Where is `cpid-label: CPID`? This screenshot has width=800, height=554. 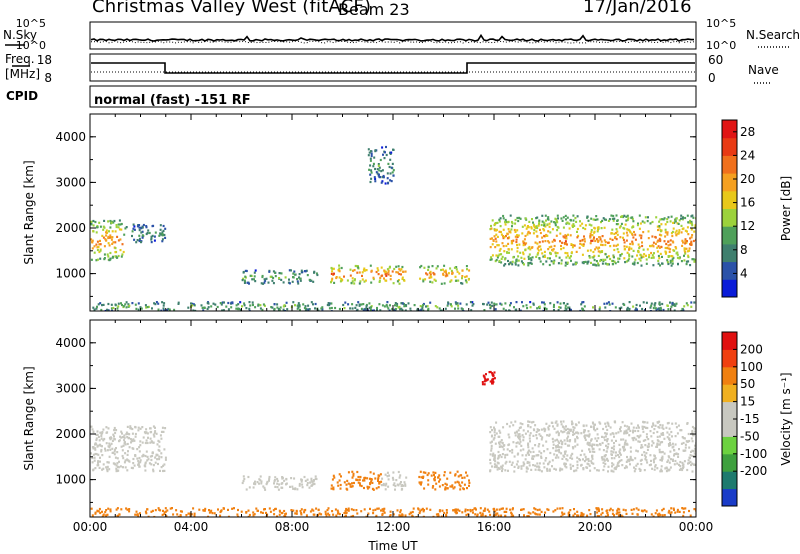 cpid-label: CPID is located at coordinates (22, 96).